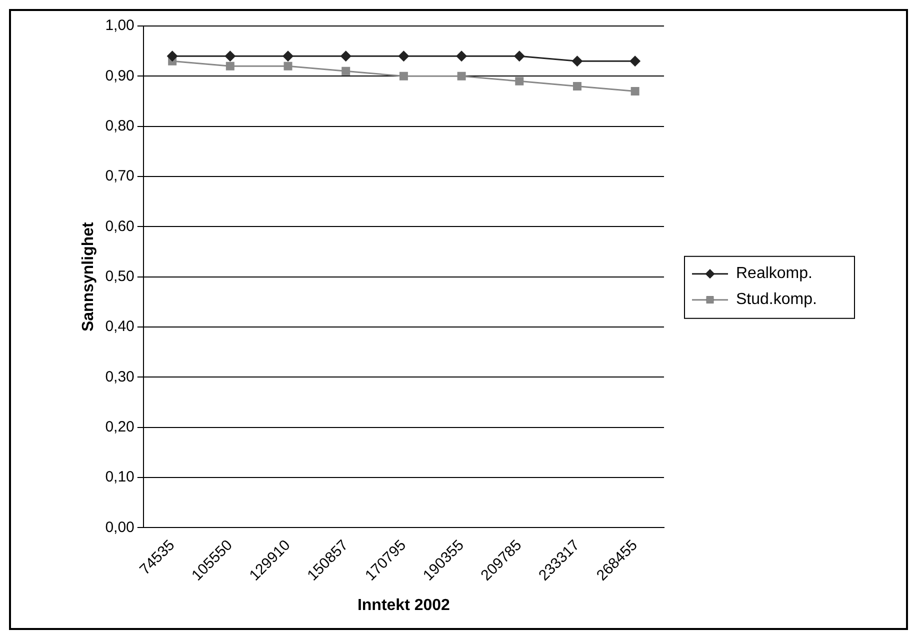  What do you see at coordinates (776, 299) in the screenshot?
I see `legend-label: Stud.komp.` at bounding box center [776, 299].